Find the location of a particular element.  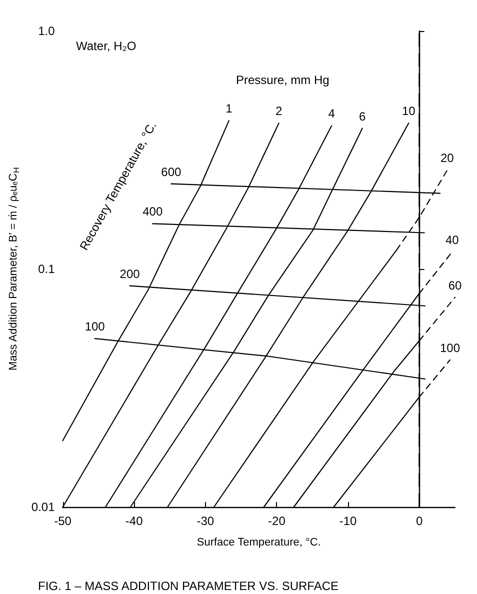

series-label: 4 is located at coordinates (332, 113).